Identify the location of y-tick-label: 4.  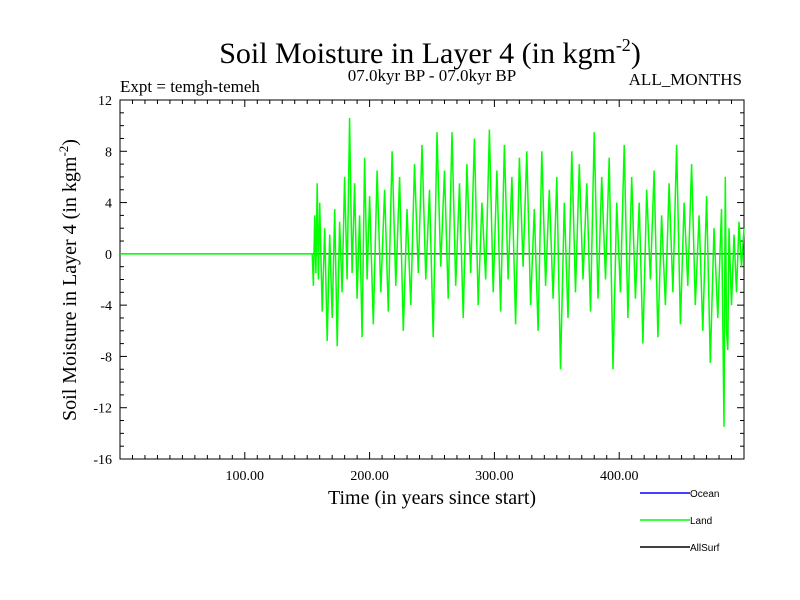
(108, 204).